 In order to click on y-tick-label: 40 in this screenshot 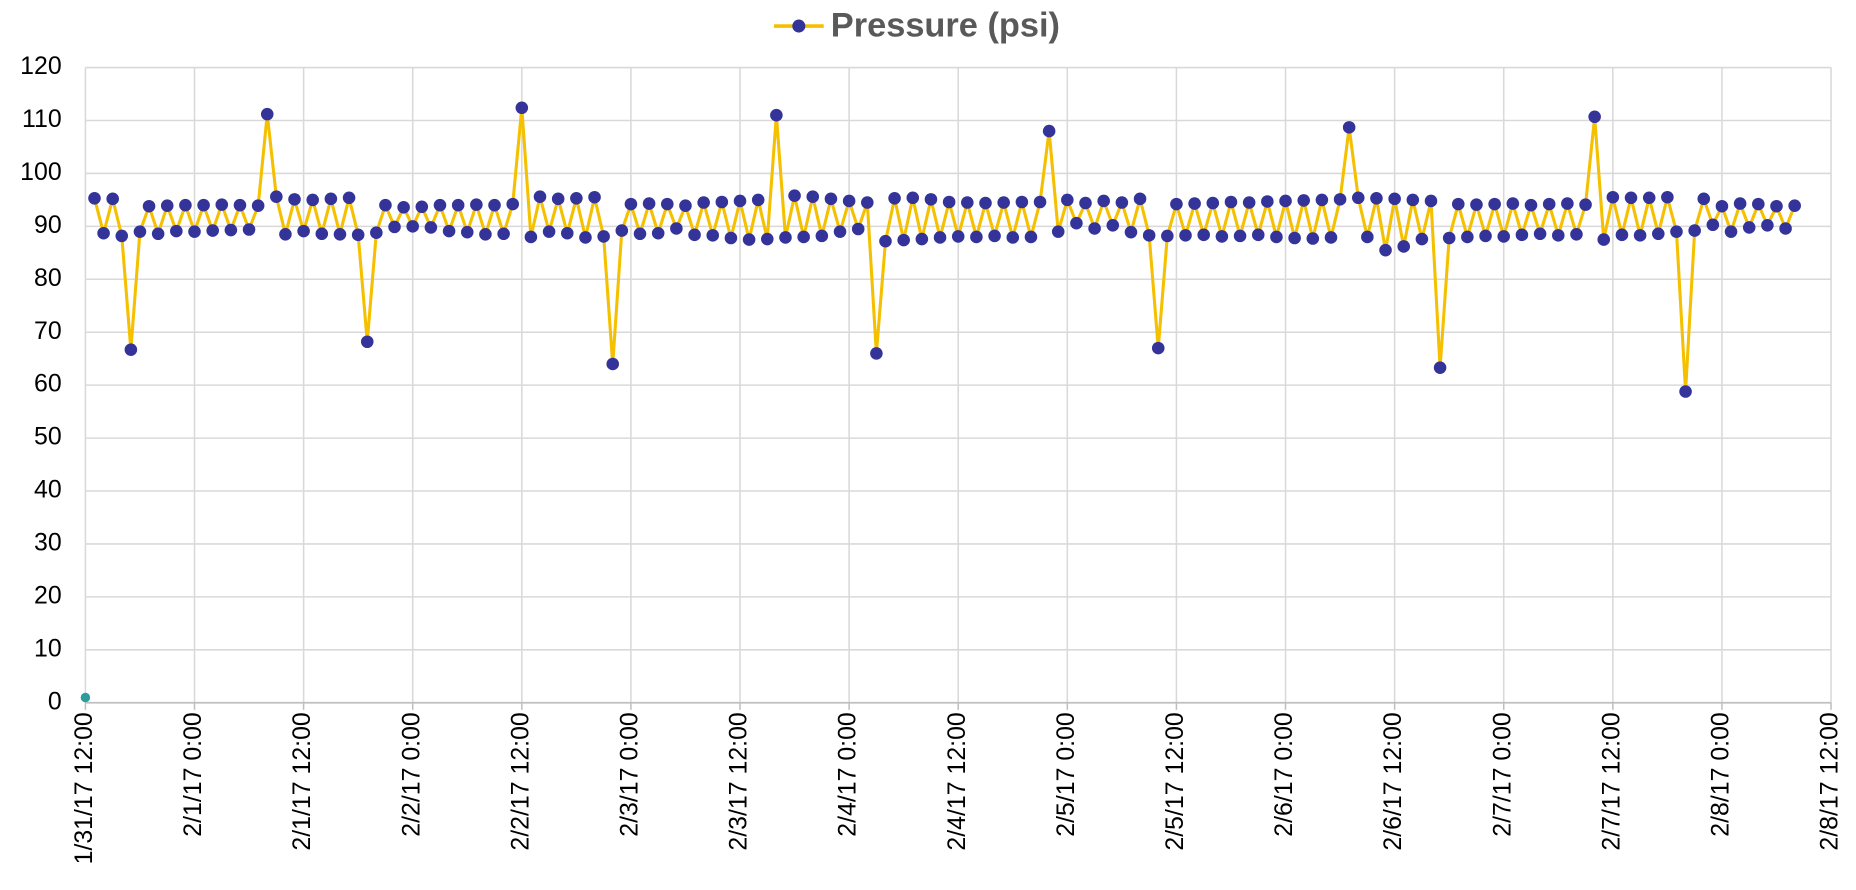, I will do `click(48, 490)`.